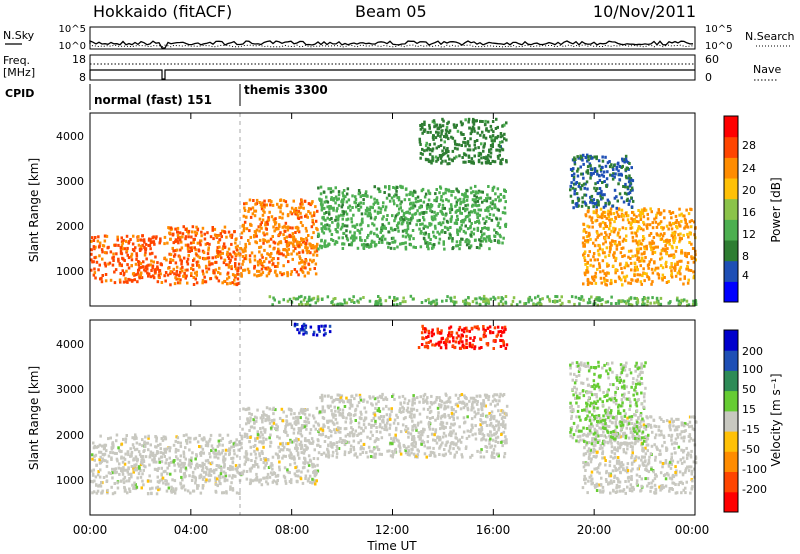 Image resolution: width=800 pixels, height=554 pixels. I want to click on power-colorbar, so click(731, 209).